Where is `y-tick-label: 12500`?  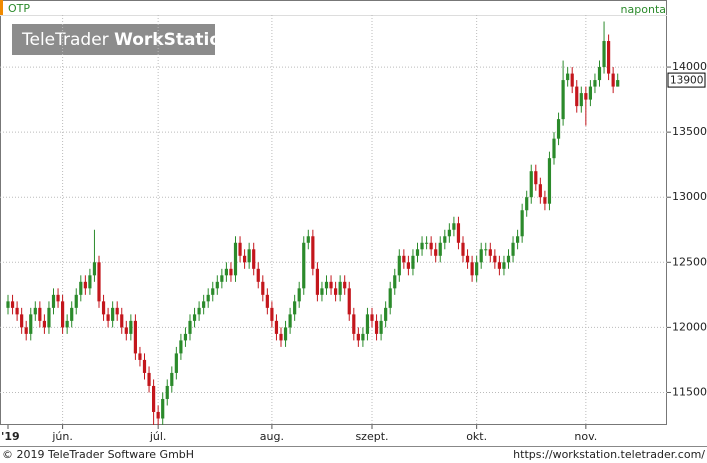 y-tick-label: 12500 is located at coordinates (689, 261).